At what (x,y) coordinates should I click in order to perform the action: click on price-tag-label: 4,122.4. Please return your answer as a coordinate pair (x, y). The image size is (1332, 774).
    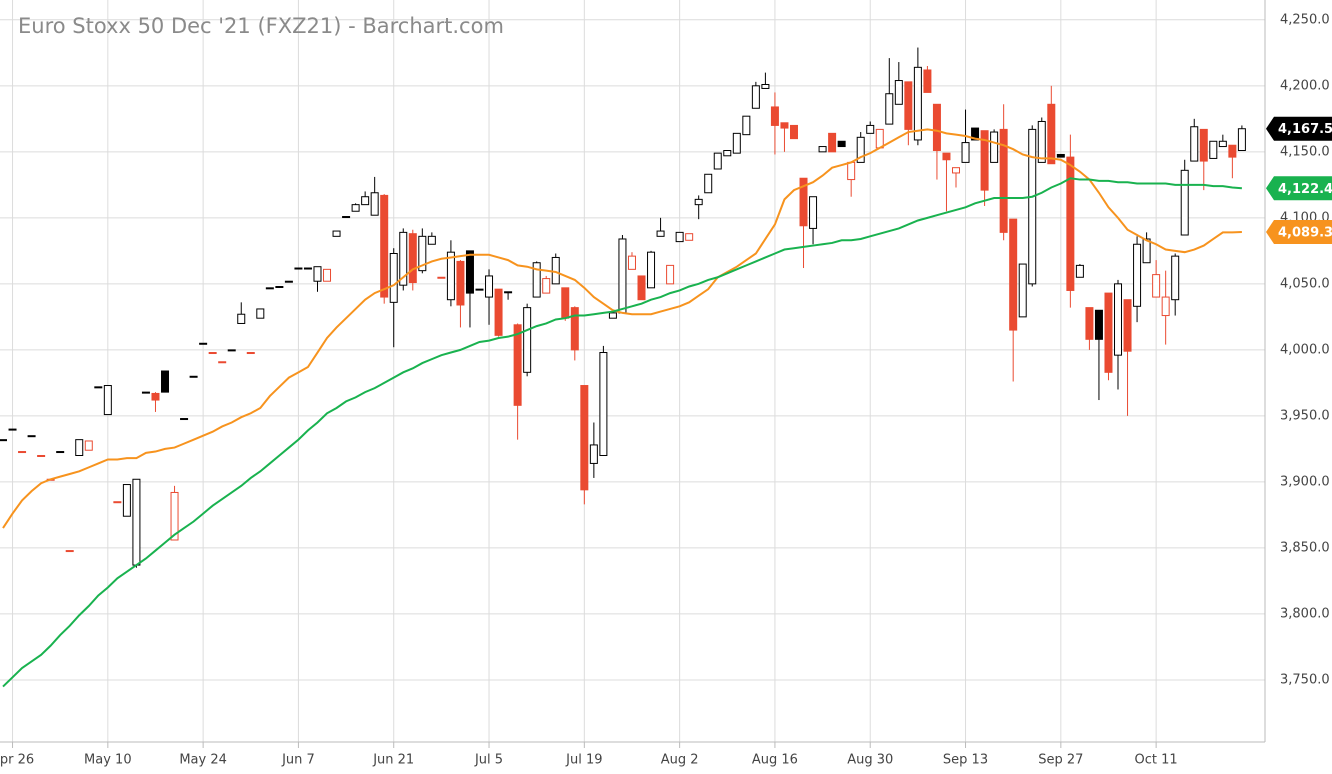
    Looking at the image, I should click on (1305, 189).